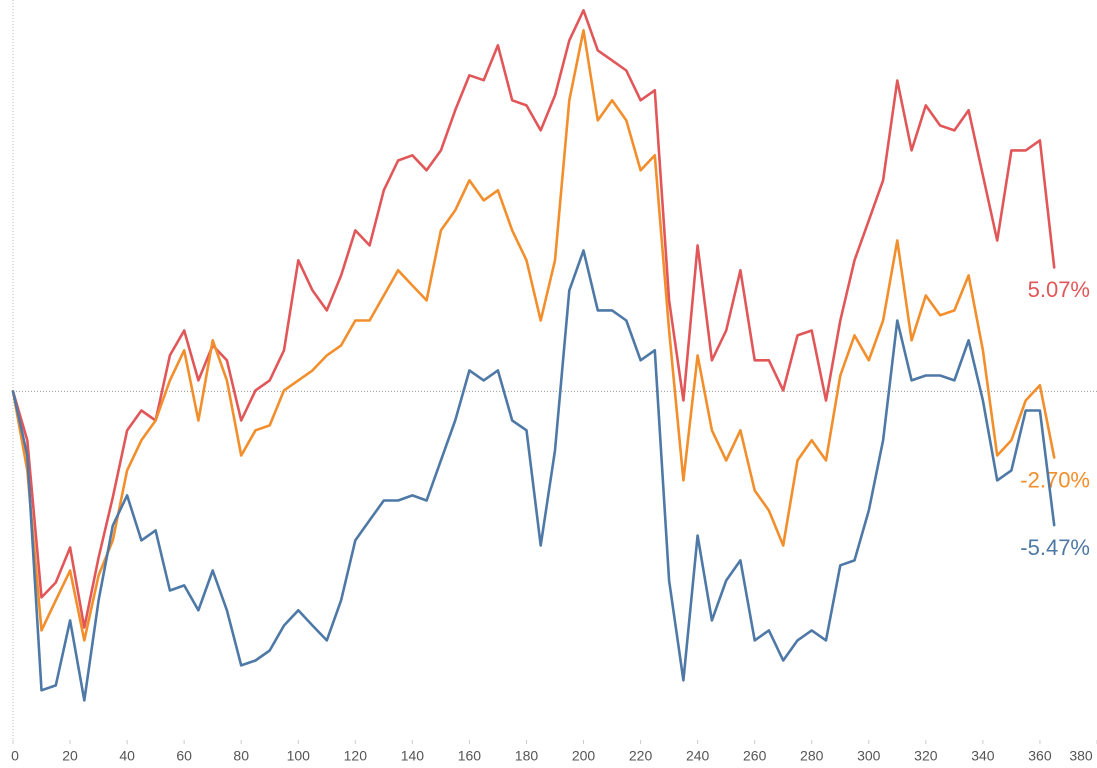 This screenshot has width=1097, height=768. I want to click on x-tick-label: 340, so click(983, 756).